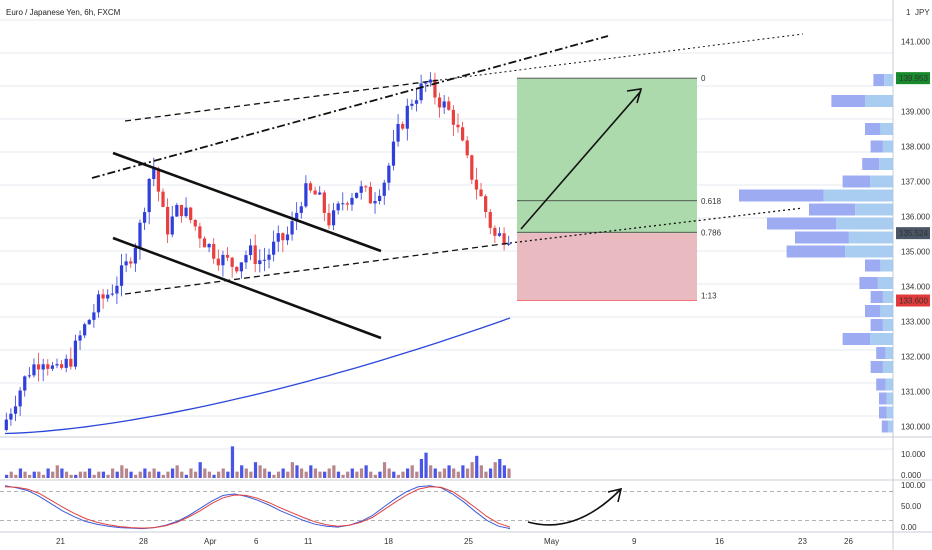 The height and width of the screenshot is (550, 932). I want to click on target-price-tag-bg, so click(913, 78).